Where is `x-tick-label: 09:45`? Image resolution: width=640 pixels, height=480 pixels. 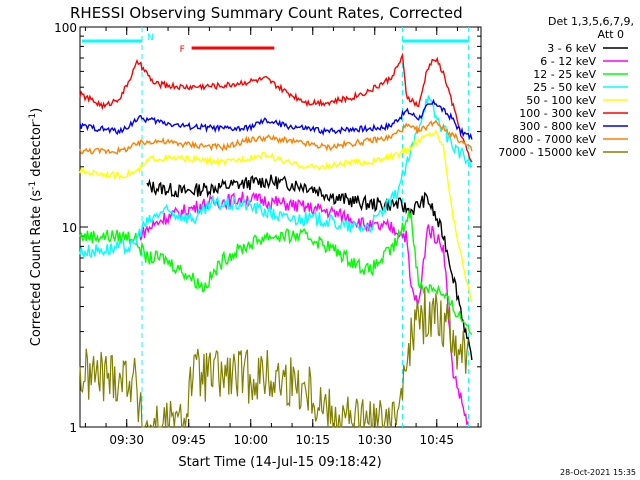
x-tick-label: 09:45 is located at coordinates (188, 440).